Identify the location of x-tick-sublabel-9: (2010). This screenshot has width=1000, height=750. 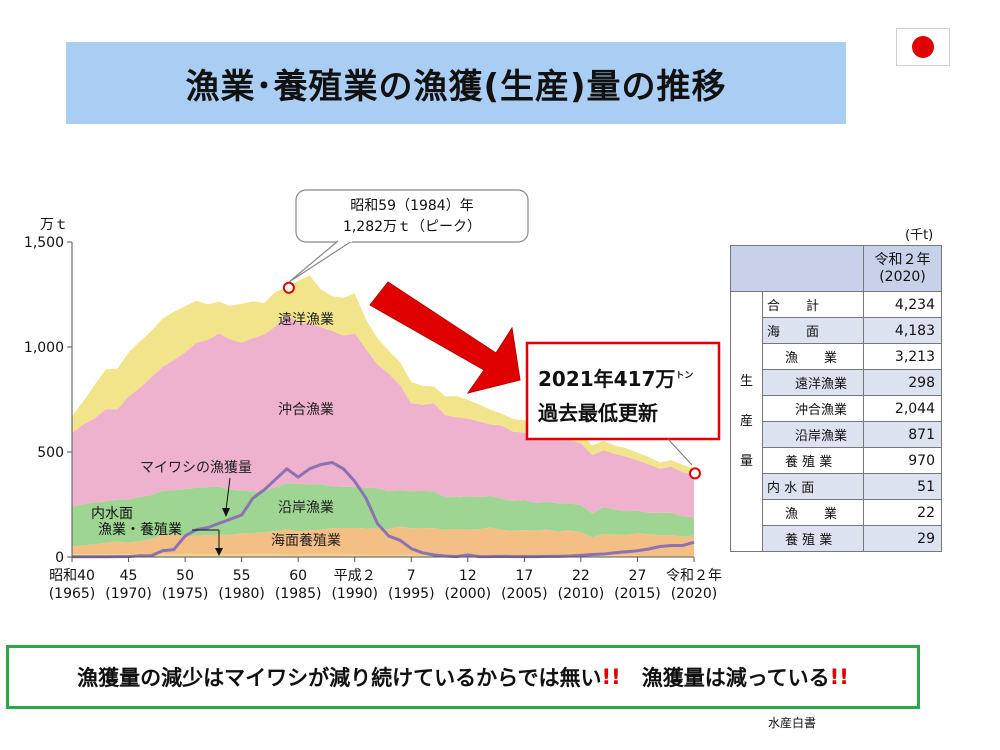
(581, 594).